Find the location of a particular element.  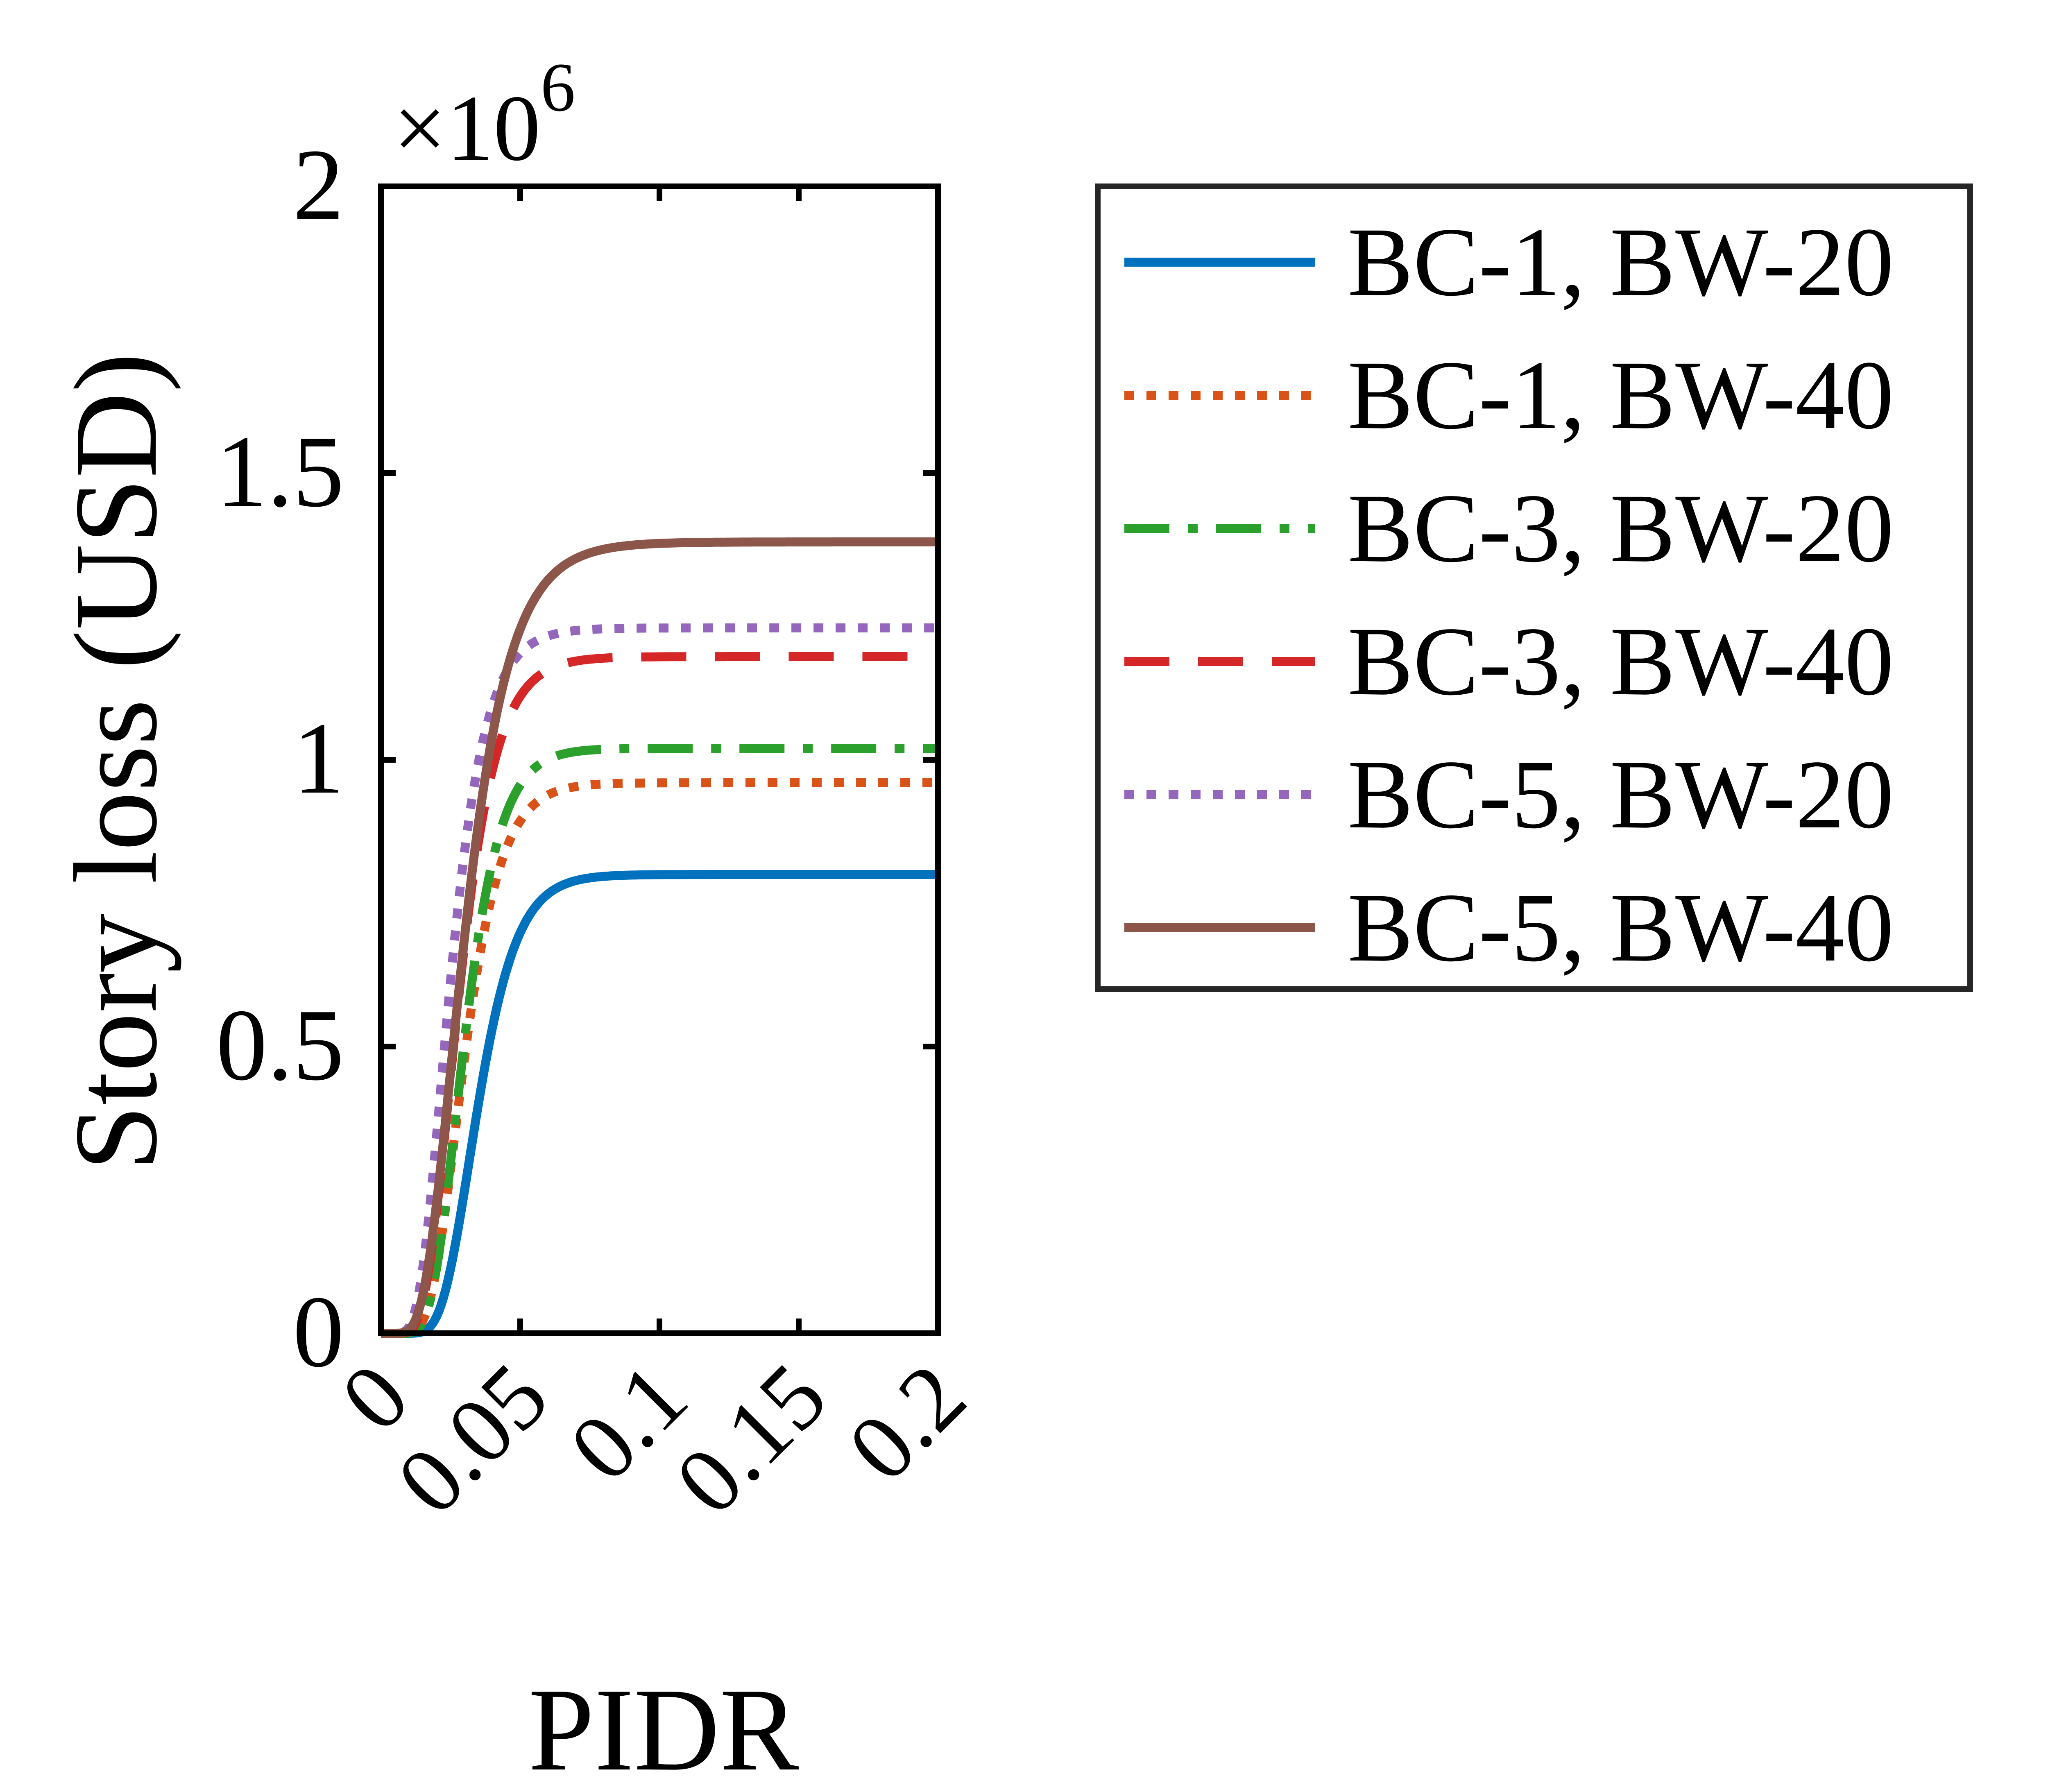

legend-label: BC-5, BW-20 is located at coordinates (1621, 794).